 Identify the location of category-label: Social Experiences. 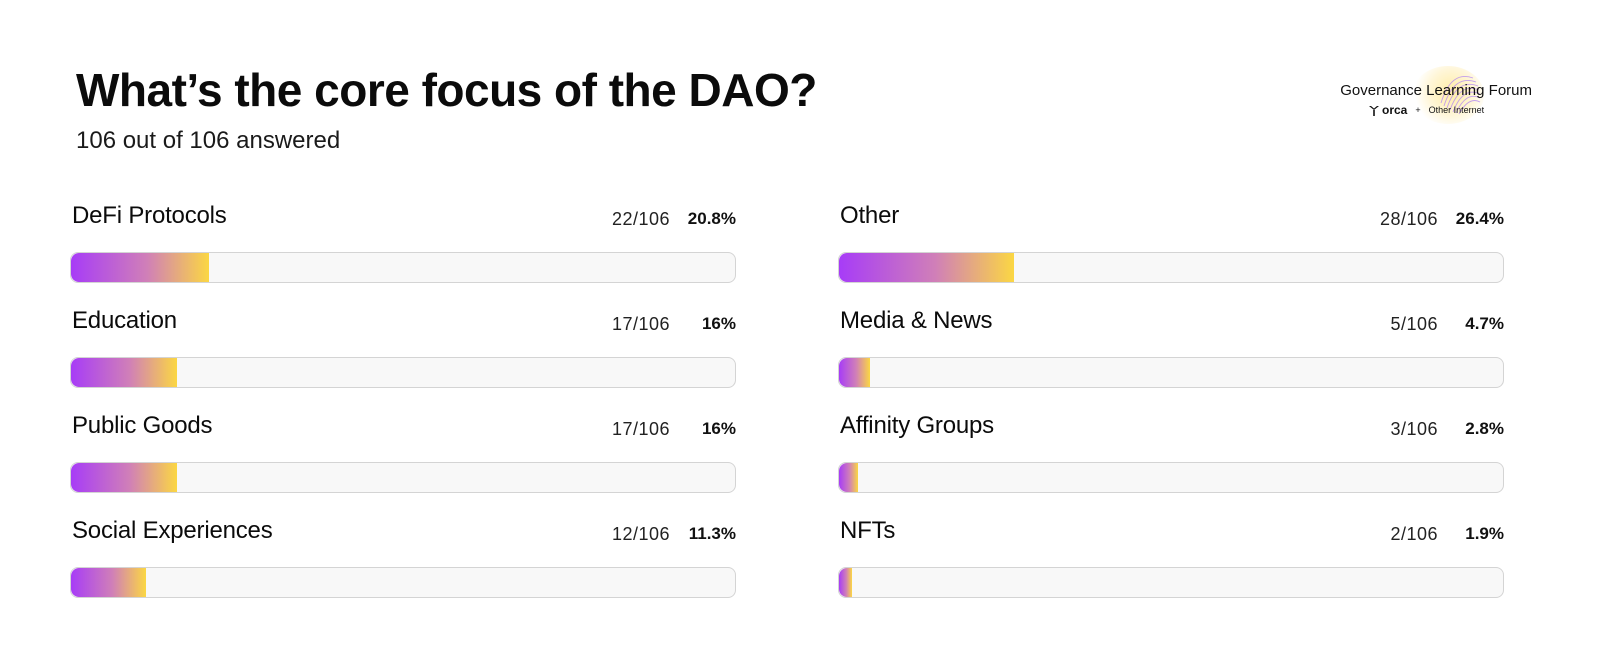
(172, 530).